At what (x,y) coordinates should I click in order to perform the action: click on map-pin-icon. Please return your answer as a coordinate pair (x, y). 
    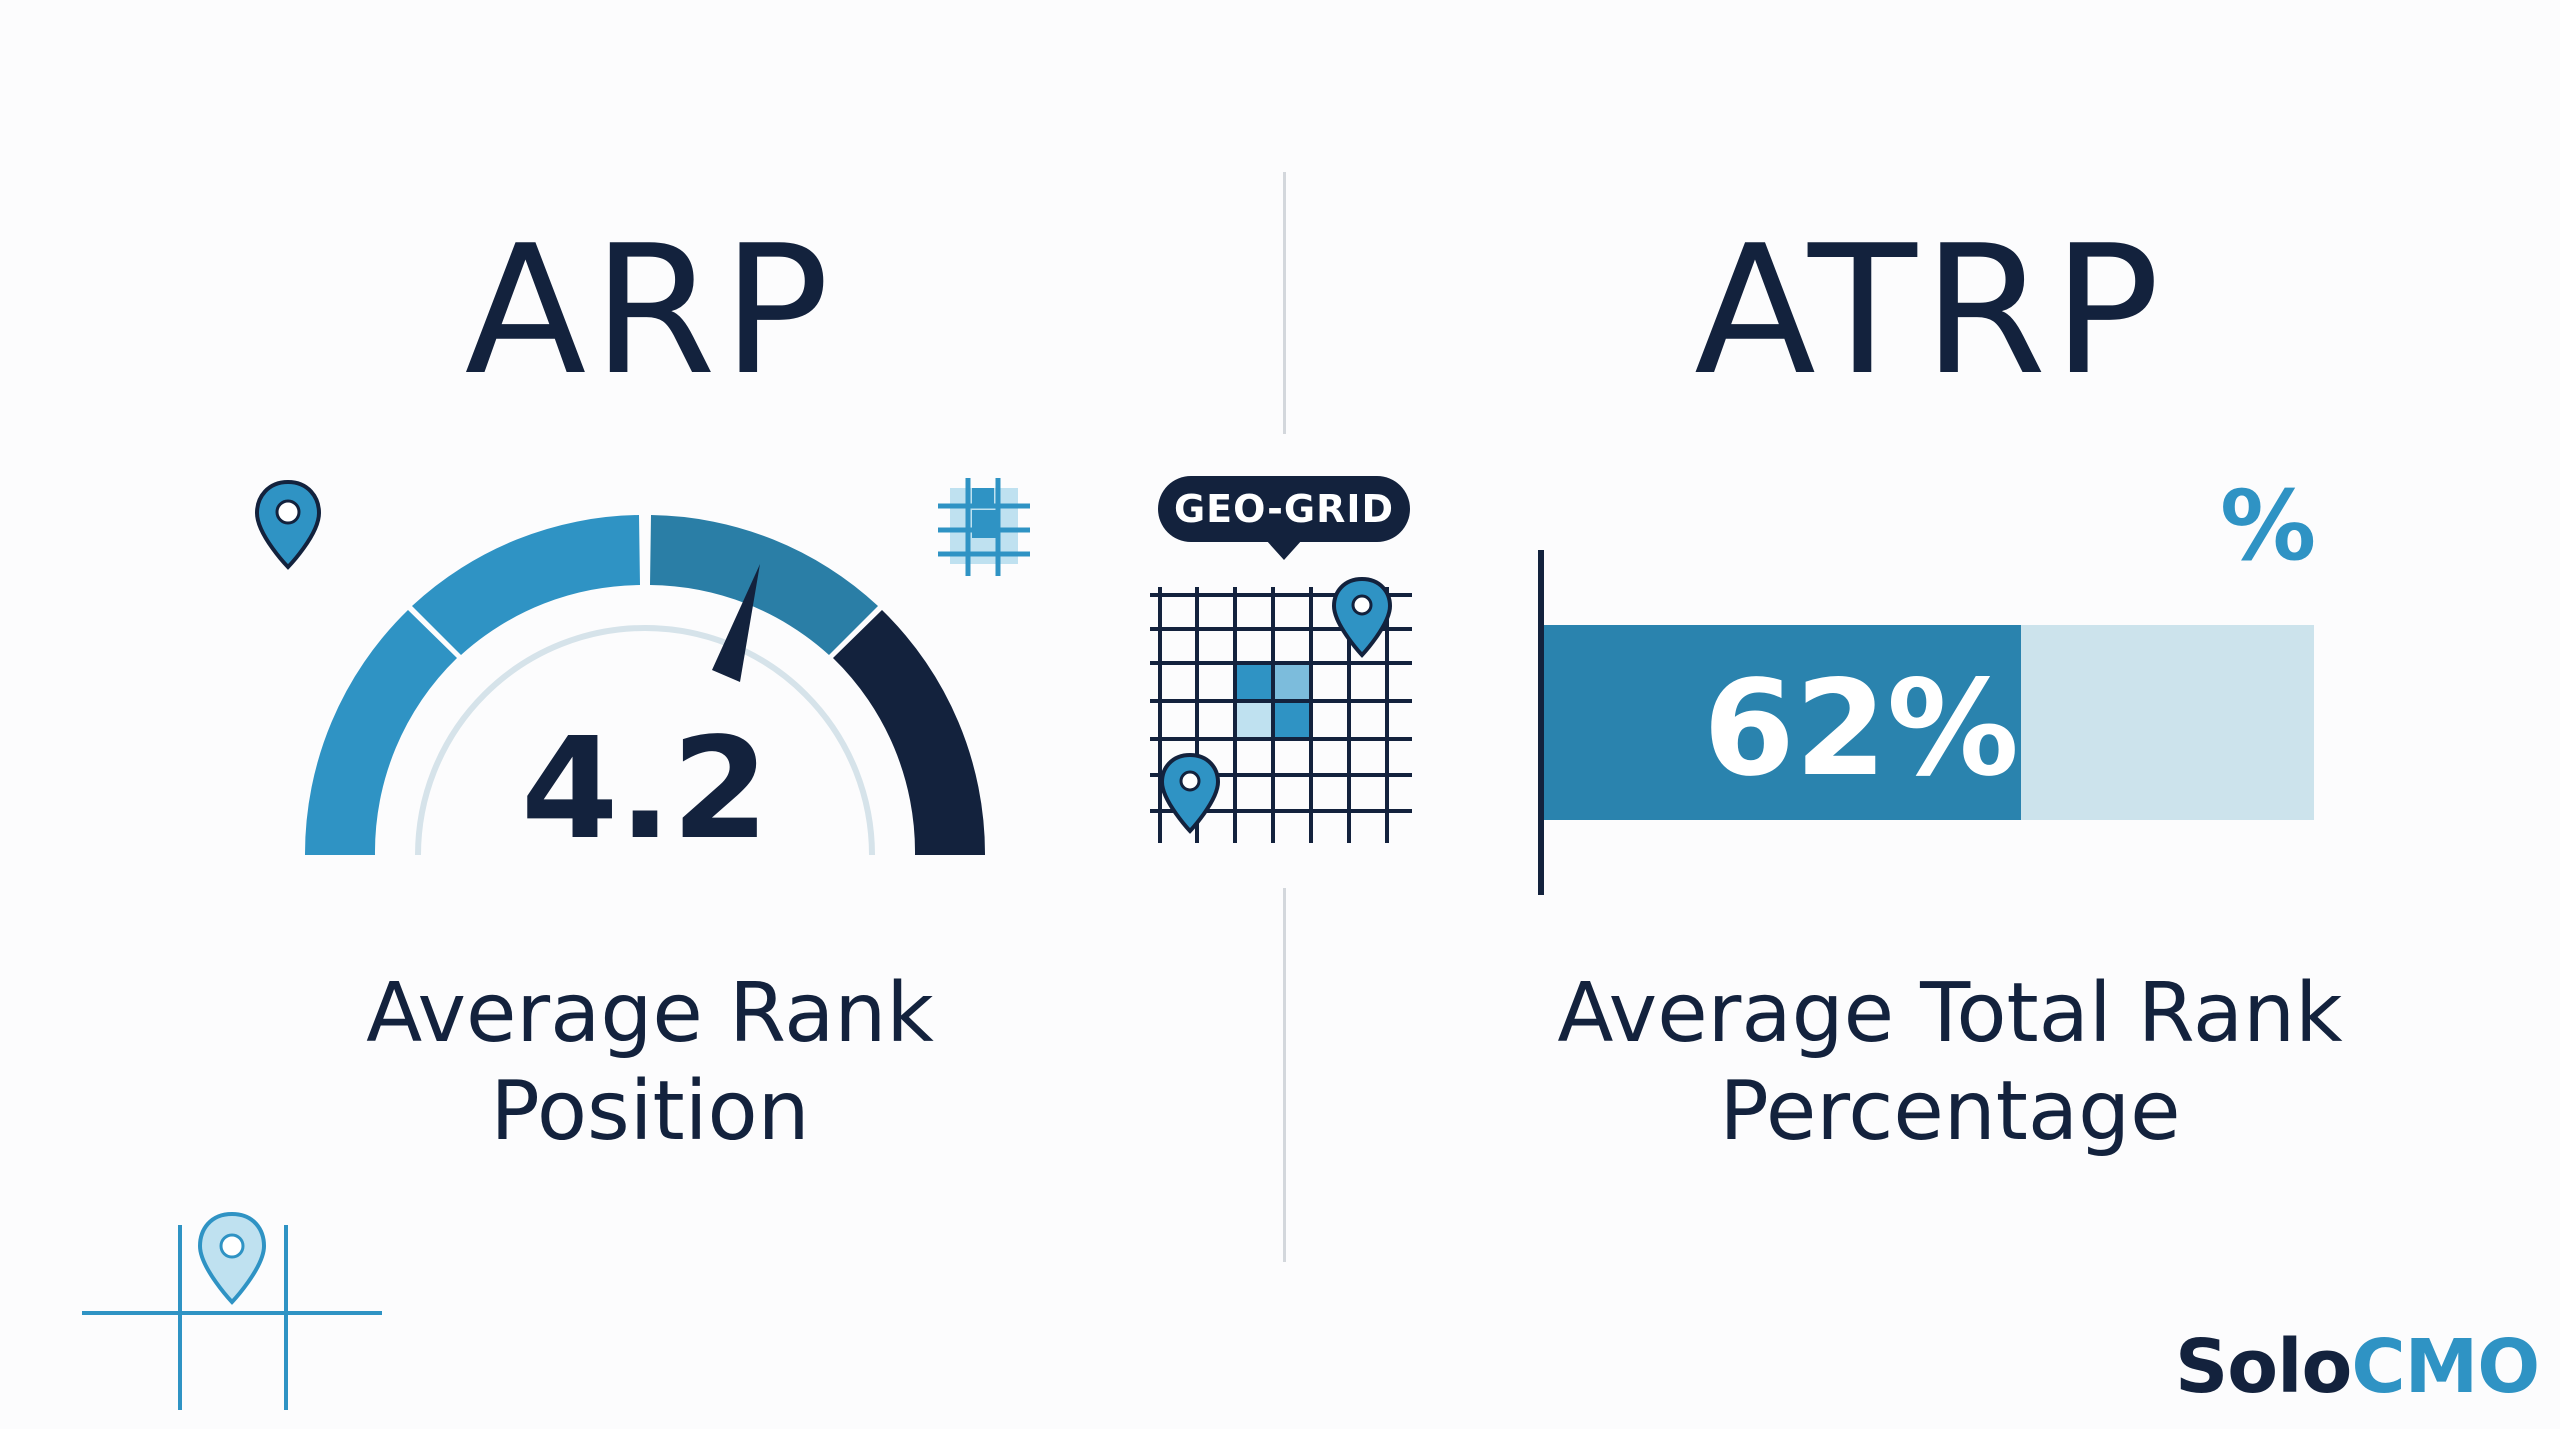
    Looking at the image, I should click on (288, 524).